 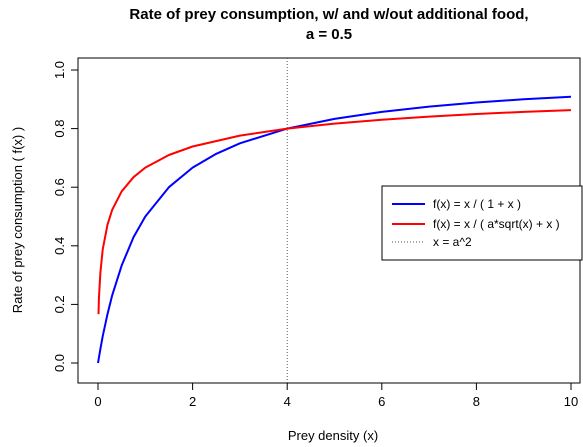 I want to click on y-axis-label: Rate of prey consumption ( f(x) ), so click(x=17, y=220).